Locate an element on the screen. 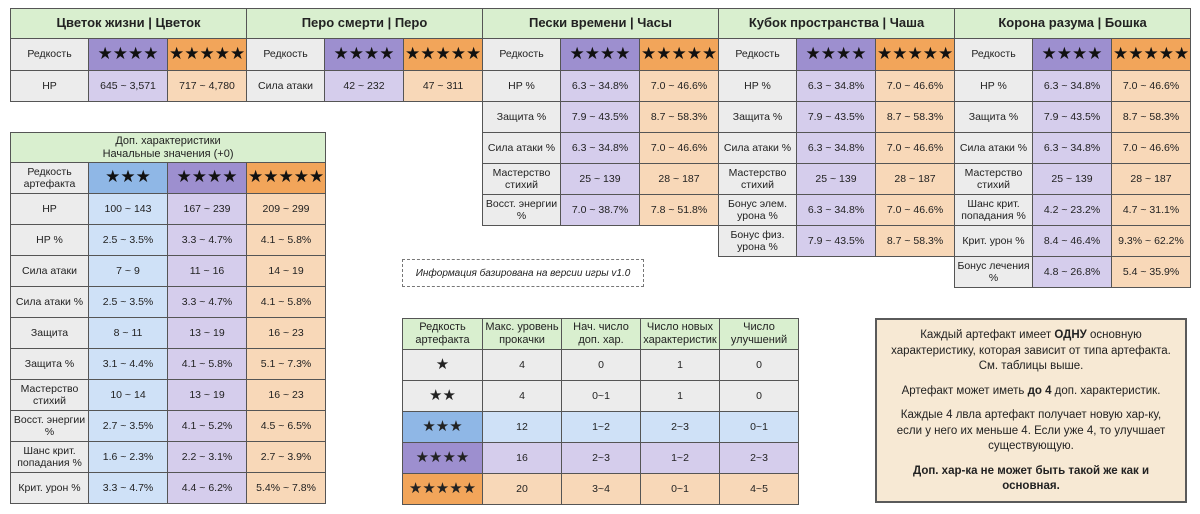 This screenshot has height=514, width=1200. leveling-row: ★★★ 12 1~2 2~3 0~1 is located at coordinates (600, 427).